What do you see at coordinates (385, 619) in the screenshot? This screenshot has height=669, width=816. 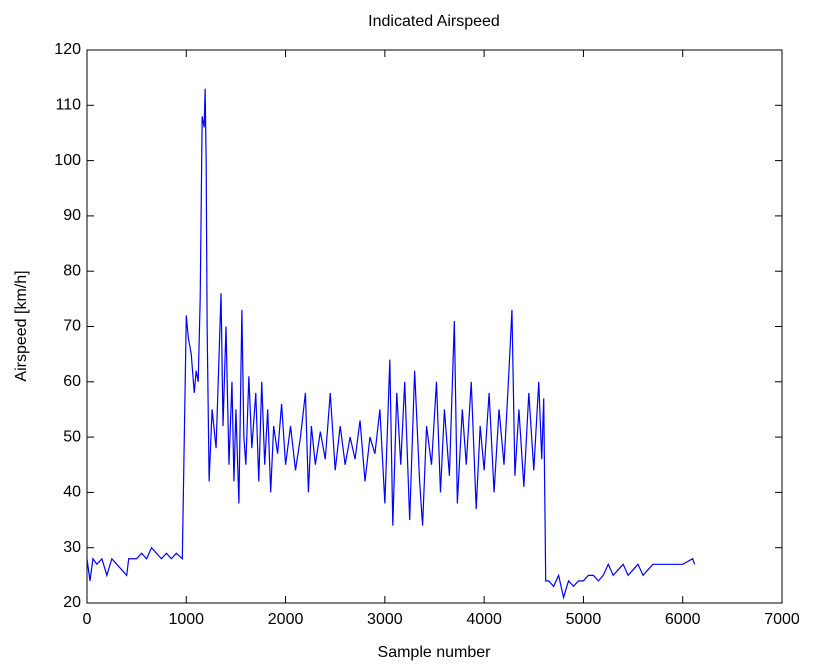 I see `x-tick-label: 3000` at bounding box center [385, 619].